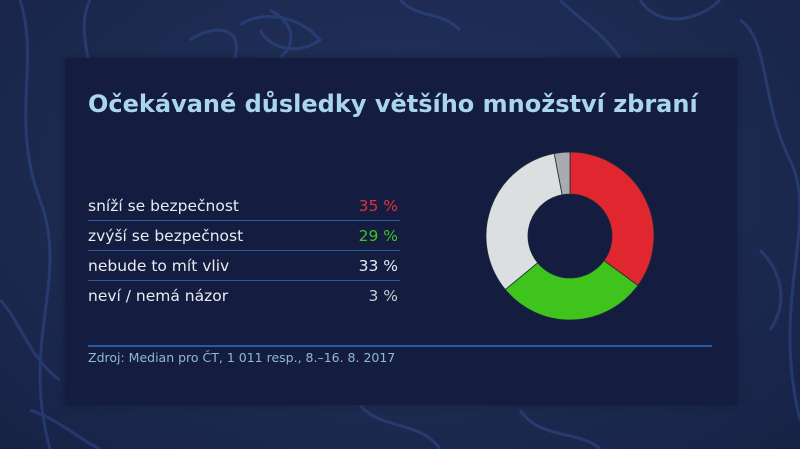 The image size is (800, 449). What do you see at coordinates (378, 265) in the screenshot?
I see `legend-value: 33 %` at bounding box center [378, 265].